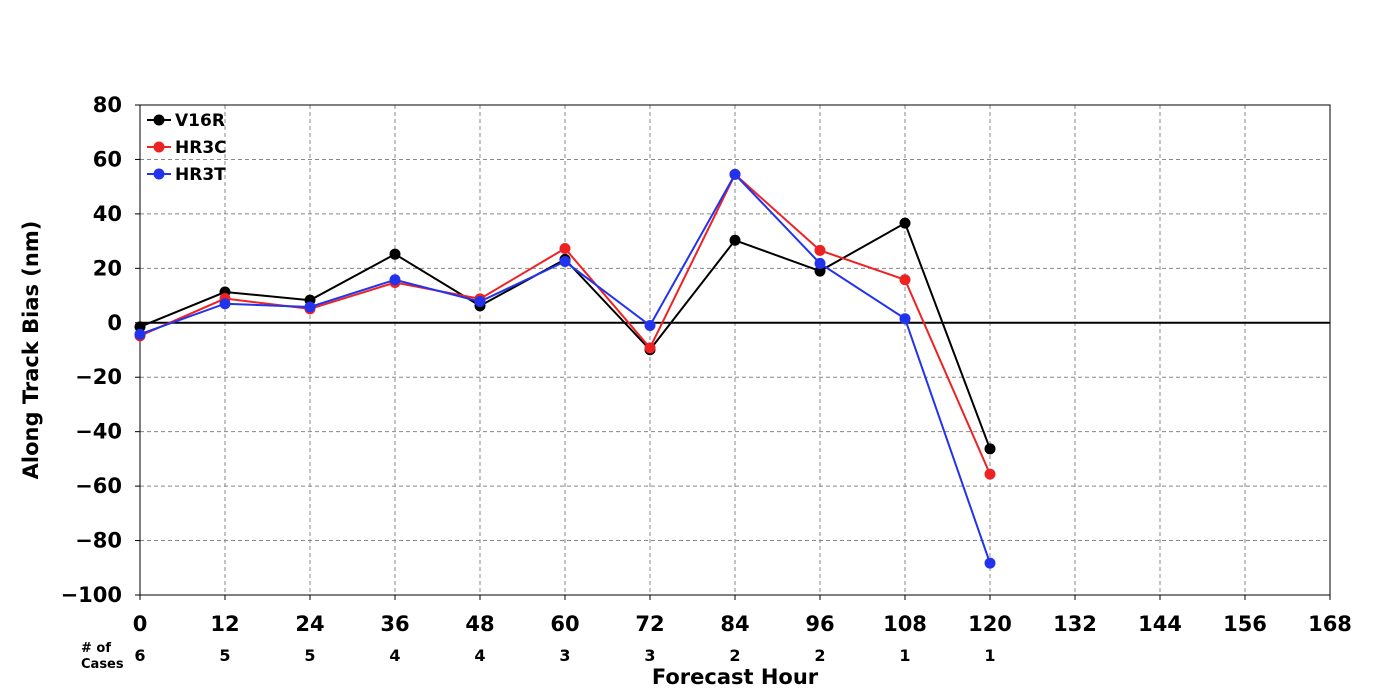  What do you see at coordinates (140, 624) in the screenshot?
I see `x-tick-label: 0` at bounding box center [140, 624].